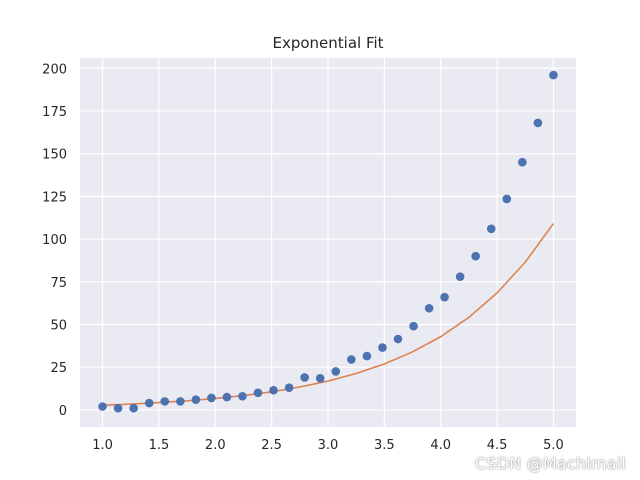 This screenshot has height=480, width=640. What do you see at coordinates (63, 411) in the screenshot?
I see `y-tick-label: 0` at bounding box center [63, 411].